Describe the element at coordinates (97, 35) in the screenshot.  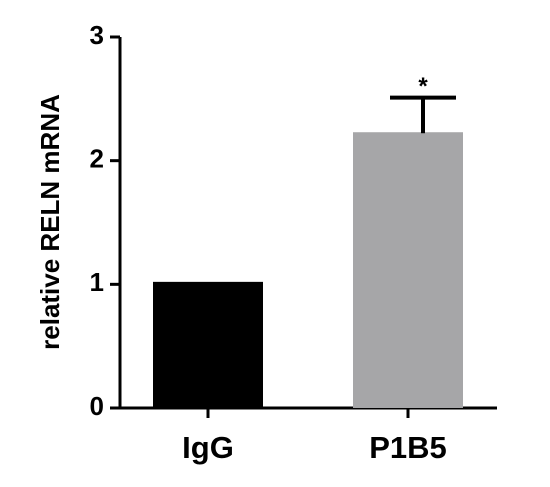
I see `y-tick-label: 3` at that location.